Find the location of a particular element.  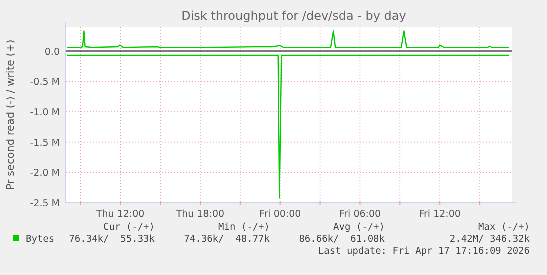

text: Cur (-/+) is located at coordinates (129, 227).